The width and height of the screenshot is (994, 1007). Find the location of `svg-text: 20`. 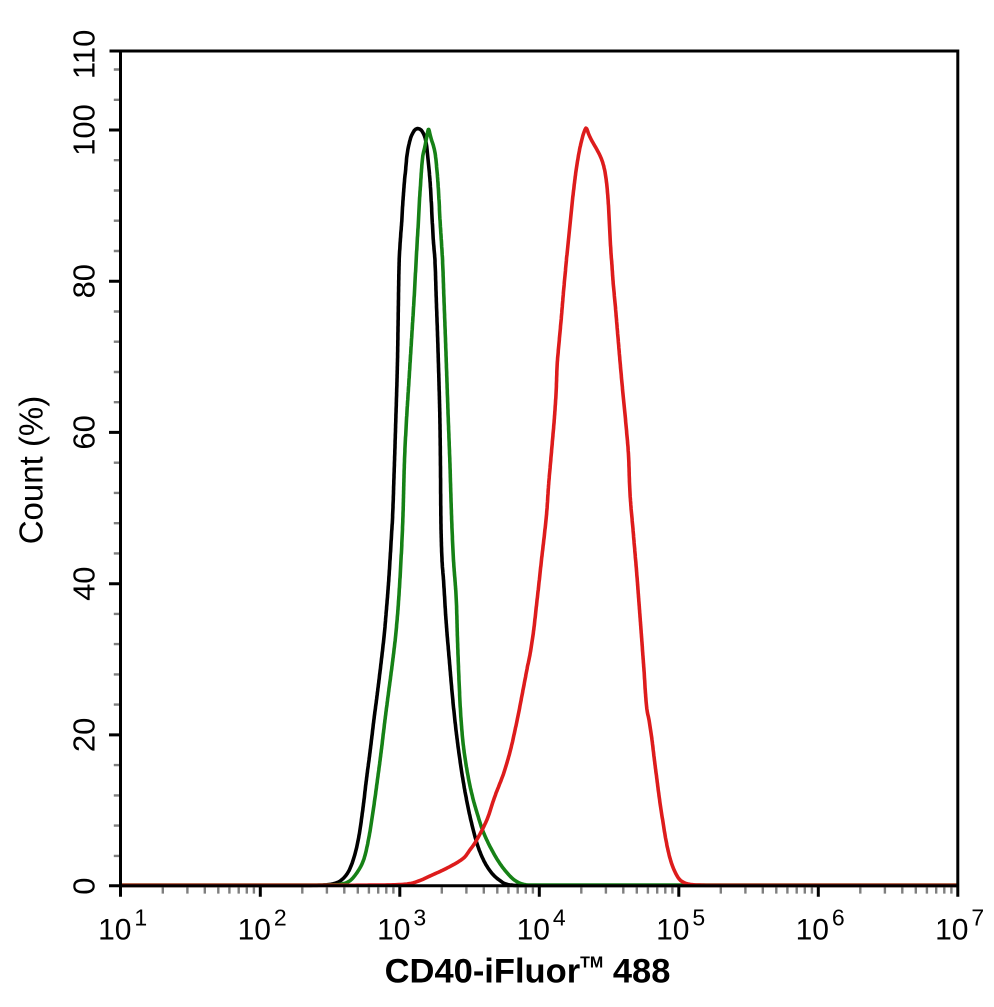

svg-text: 20 is located at coordinates (84, 735).